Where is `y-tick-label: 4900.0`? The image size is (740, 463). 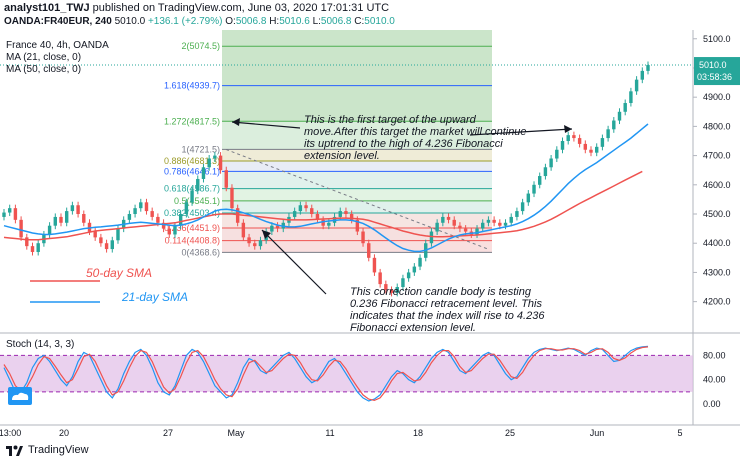 y-tick-label: 4900.0 is located at coordinates (717, 97).